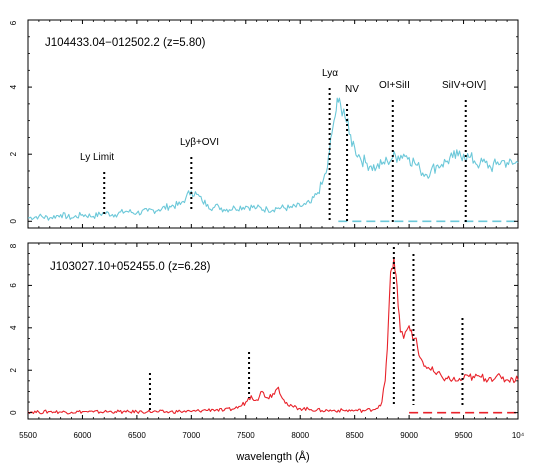 Image resolution: width=550 pixels, height=471 pixels. What do you see at coordinates (13, 245) in the screenshot?
I see `y-tick-label: 8` at bounding box center [13, 245].